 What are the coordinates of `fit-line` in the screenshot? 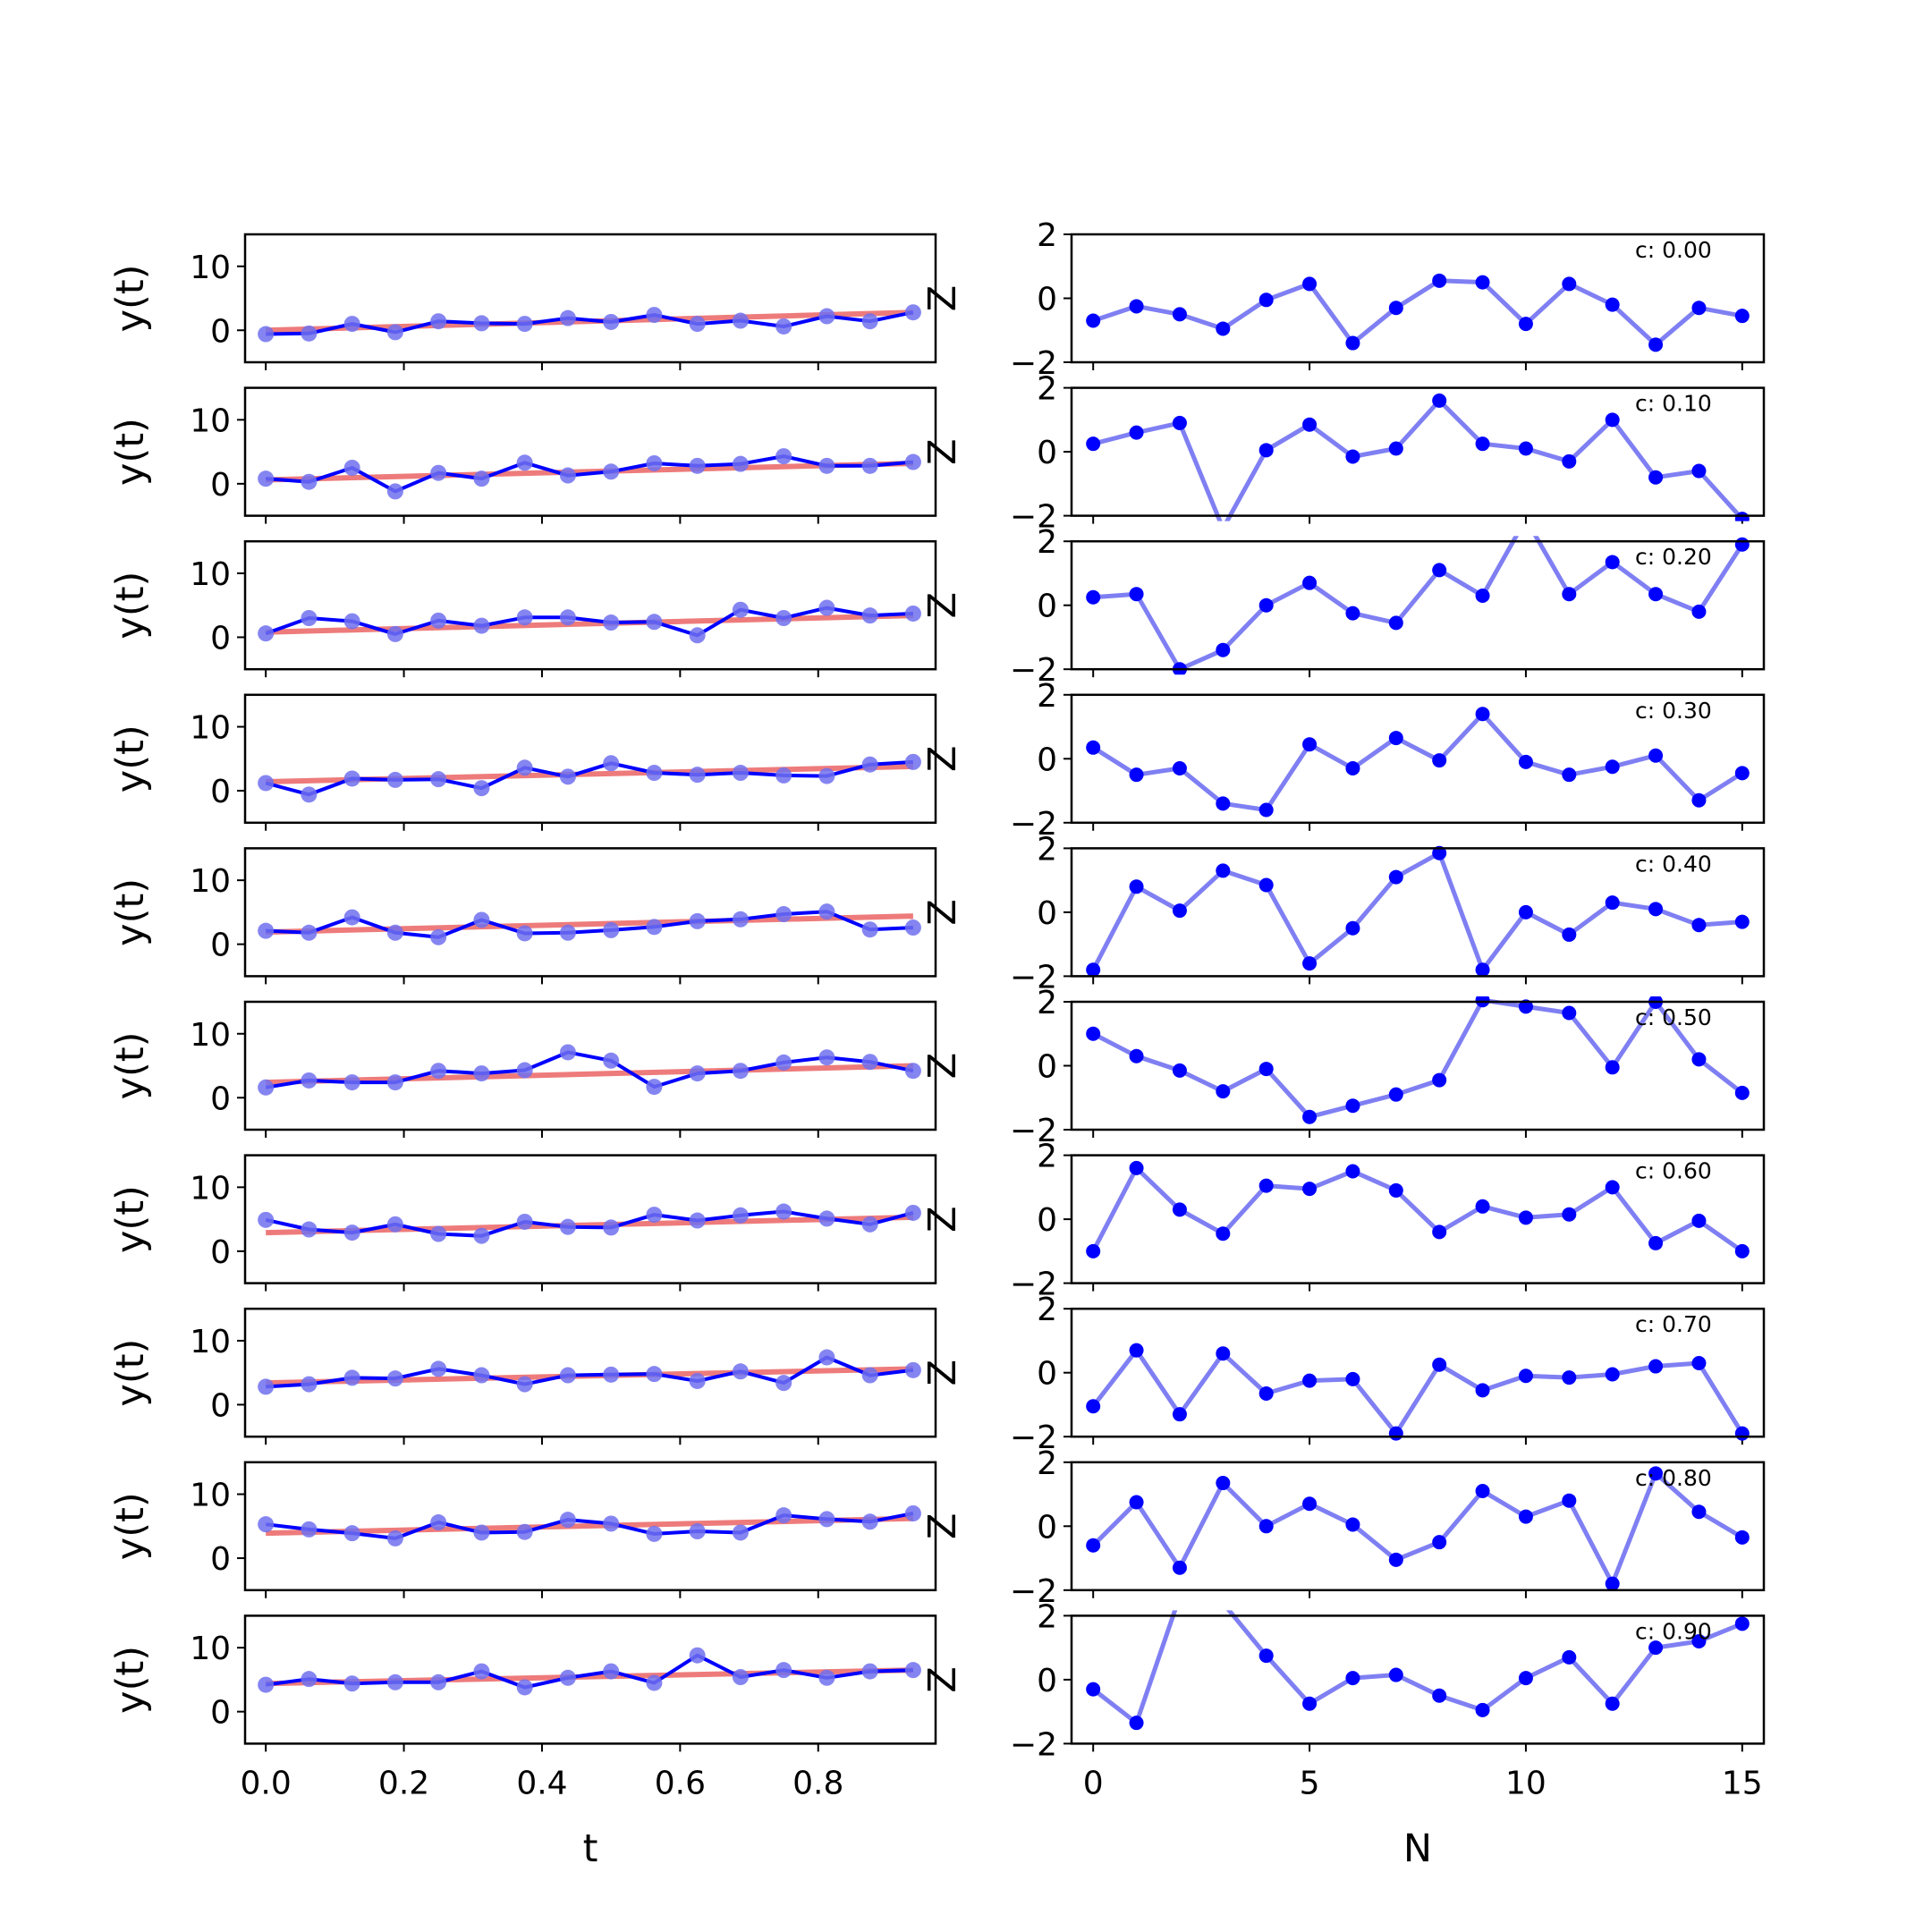 It's located at (589, 1074).